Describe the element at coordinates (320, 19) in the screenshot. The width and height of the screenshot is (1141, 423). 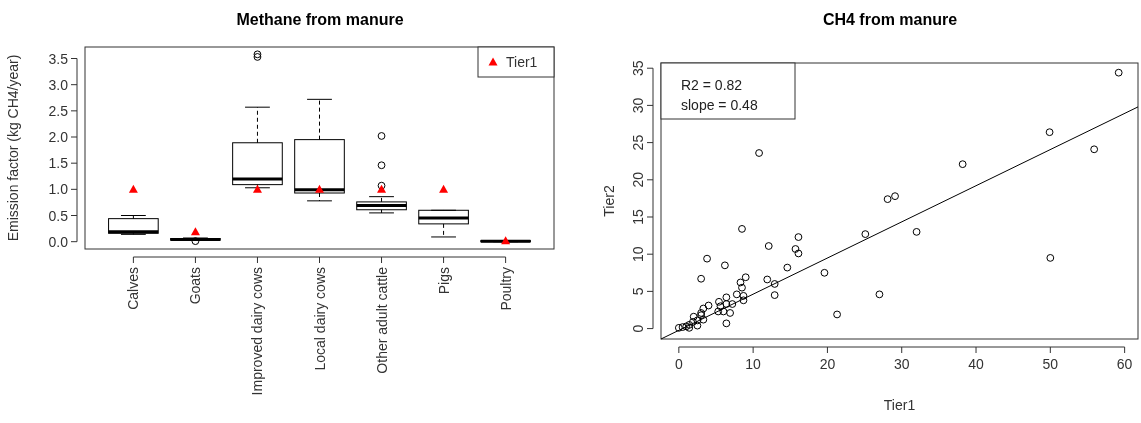
I see `chart-title: Methane from manure` at that location.